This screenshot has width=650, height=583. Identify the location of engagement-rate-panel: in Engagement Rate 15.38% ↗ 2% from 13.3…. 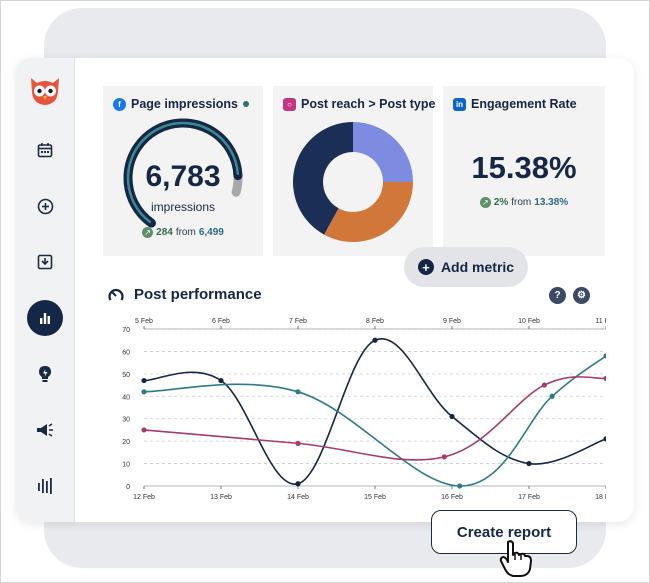
(524, 171).